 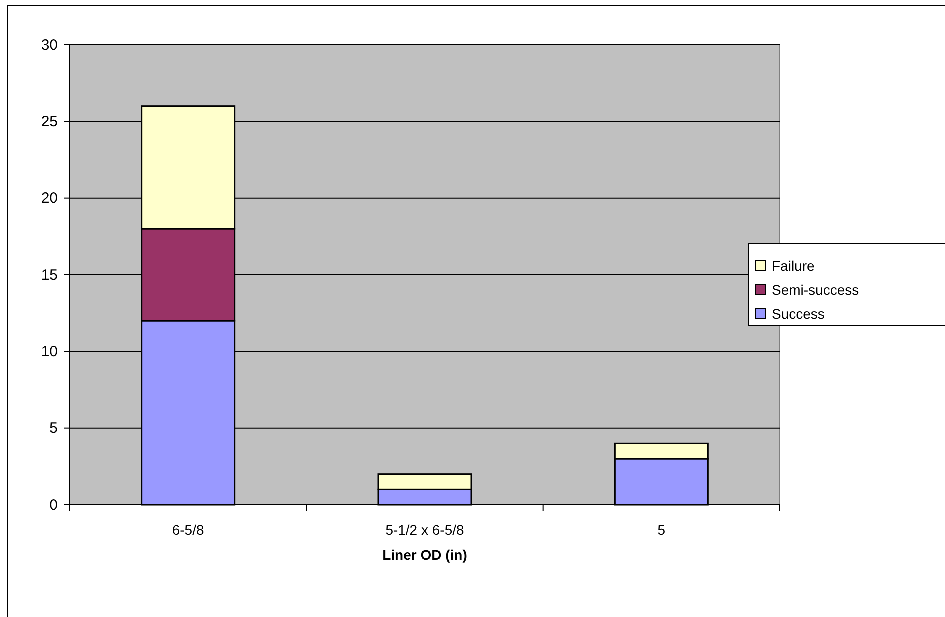 What do you see at coordinates (188, 530) in the screenshot?
I see `x-tick-label: 6-5/8` at bounding box center [188, 530].